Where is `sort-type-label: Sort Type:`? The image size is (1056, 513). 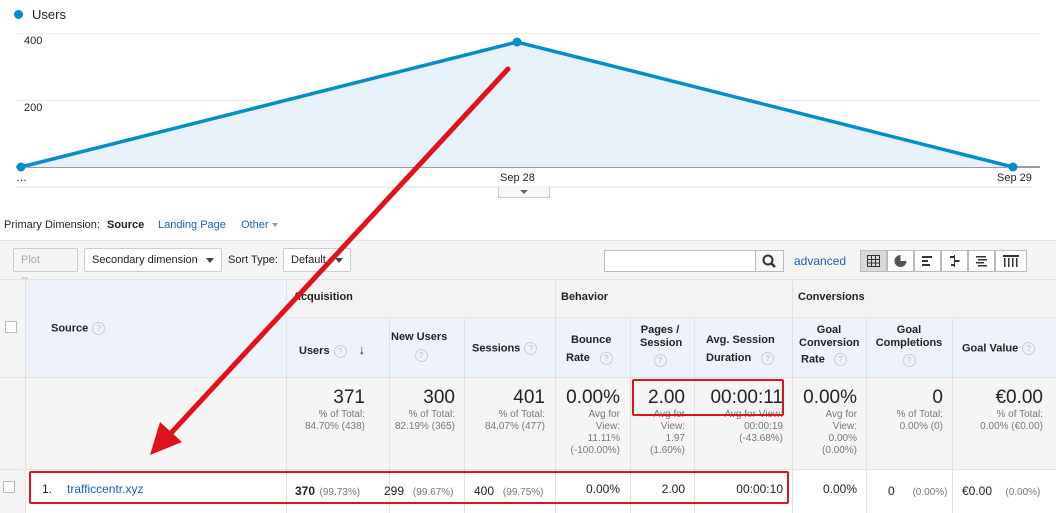 sort-type-label: Sort Type: is located at coordinates (253, 260).